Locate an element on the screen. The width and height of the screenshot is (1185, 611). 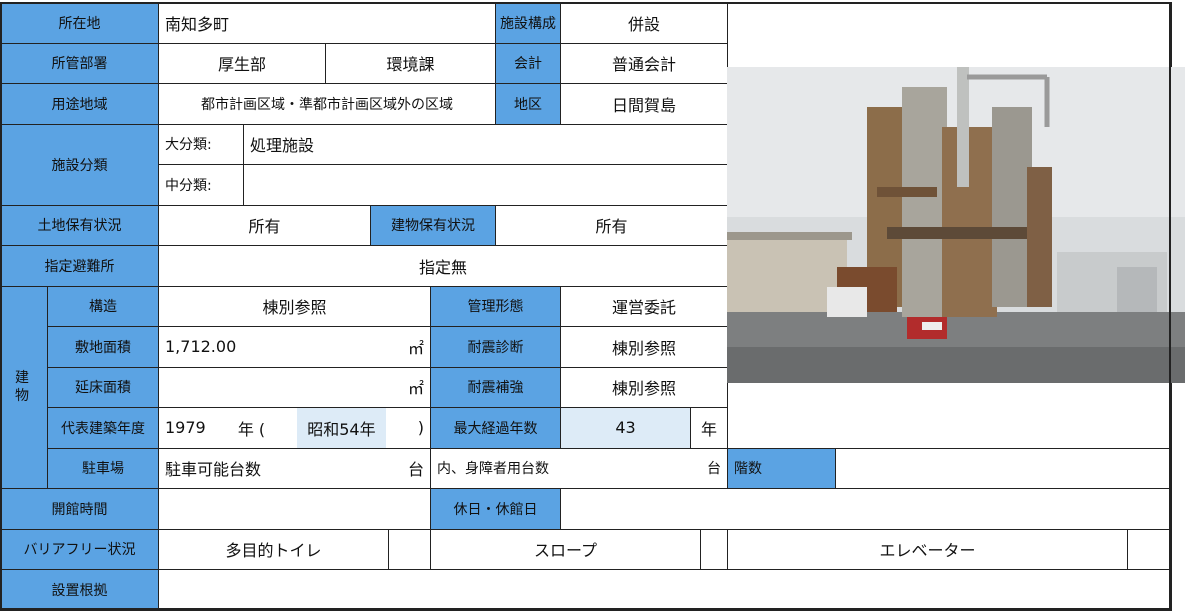
label: 管理形態 is located at coordinates (495, 306).